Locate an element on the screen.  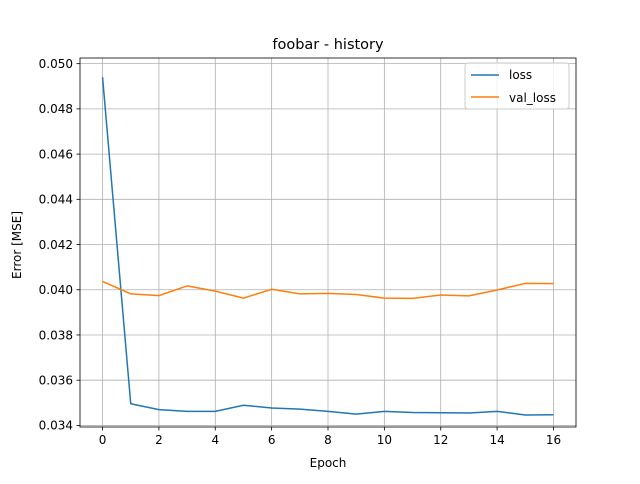
y-axis-label: Error [MSE] is located at coordinates (17, 245).